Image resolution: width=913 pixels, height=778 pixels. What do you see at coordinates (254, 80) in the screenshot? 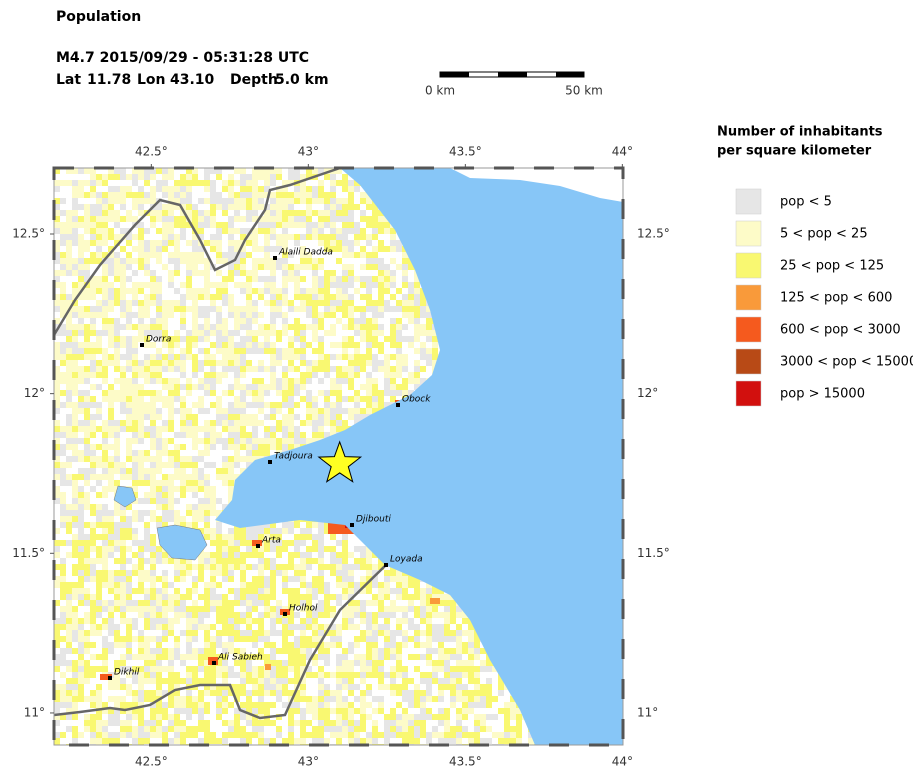
I see `depth-label: Depth` at bounding box center [254, 80].